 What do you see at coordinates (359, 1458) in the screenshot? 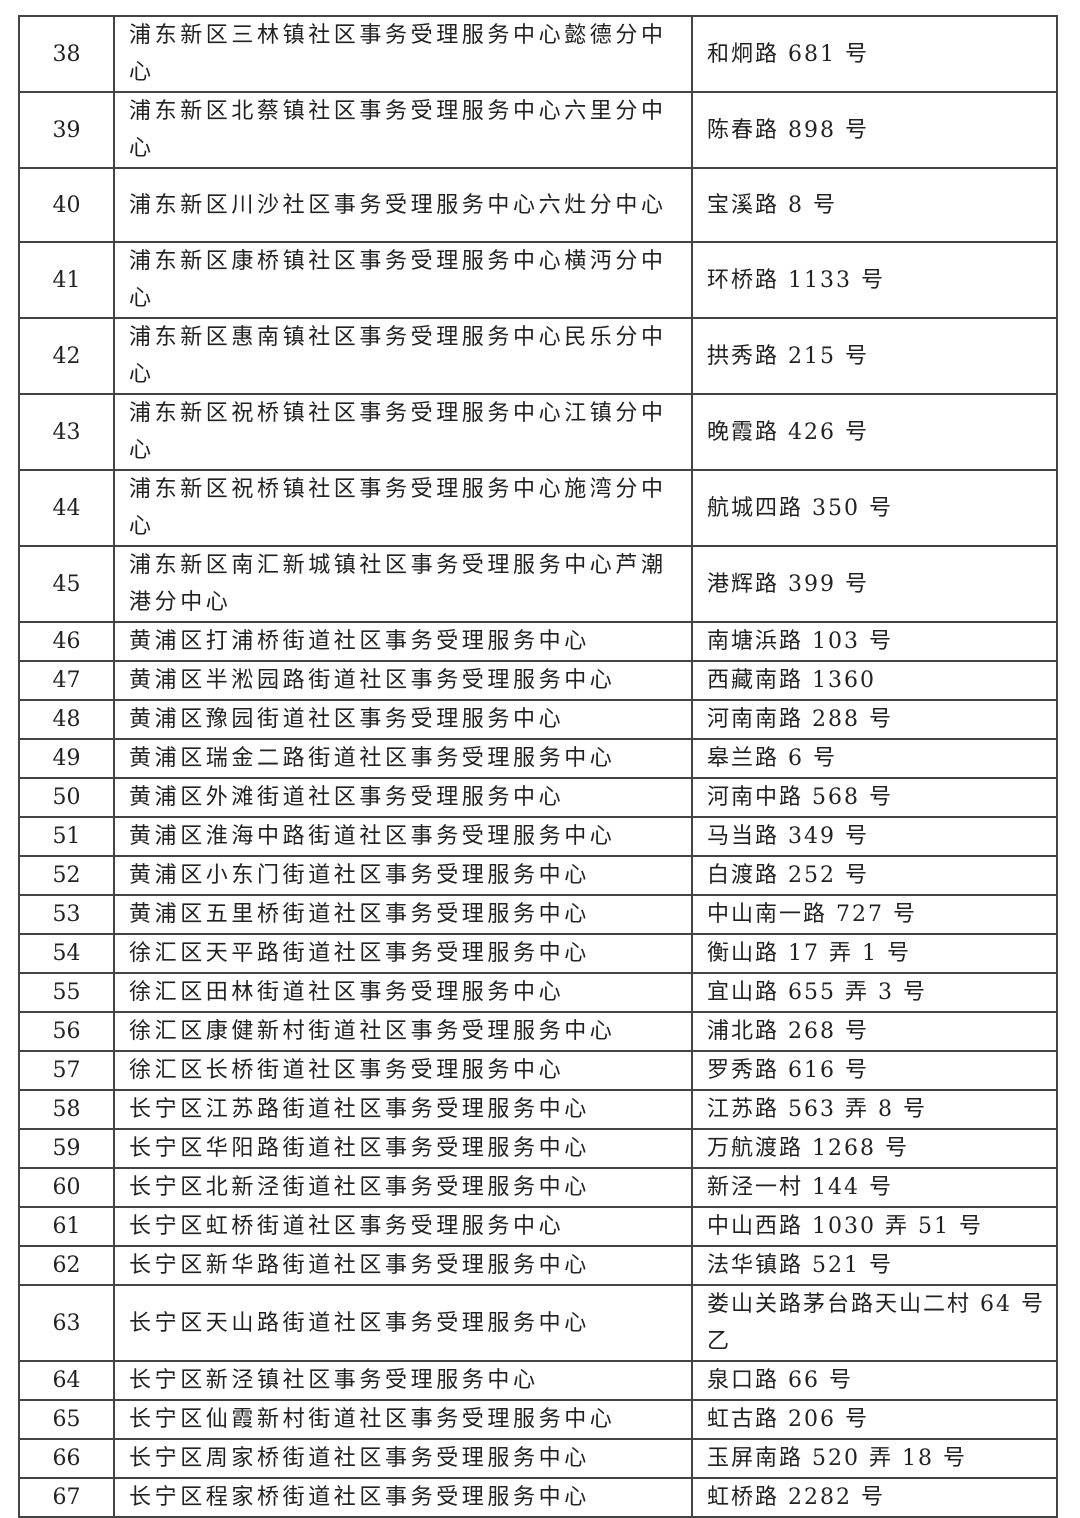
I see `center-name: 长宁区周家桥街道社区事务受理服务中心` at bounding box center [359, 1458].